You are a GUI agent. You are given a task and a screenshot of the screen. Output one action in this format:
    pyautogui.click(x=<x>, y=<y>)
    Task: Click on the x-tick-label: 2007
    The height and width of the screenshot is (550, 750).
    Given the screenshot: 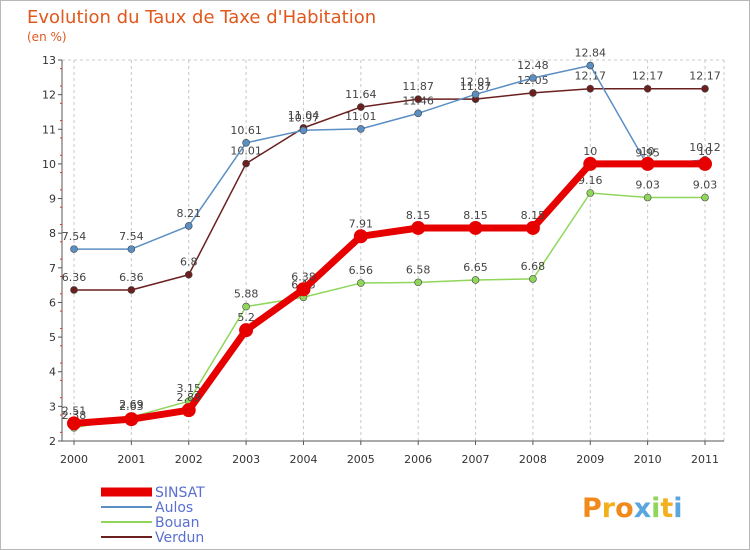 What is the action you would take?
    pyautogui.click(x=476, y=459)
    